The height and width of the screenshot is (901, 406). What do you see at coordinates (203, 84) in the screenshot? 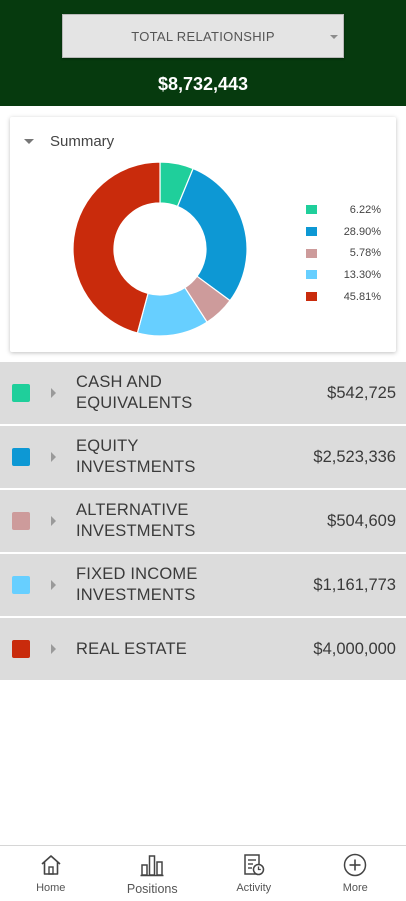
I see `total-value: $8,732,443` at bounding box center [203, 84].